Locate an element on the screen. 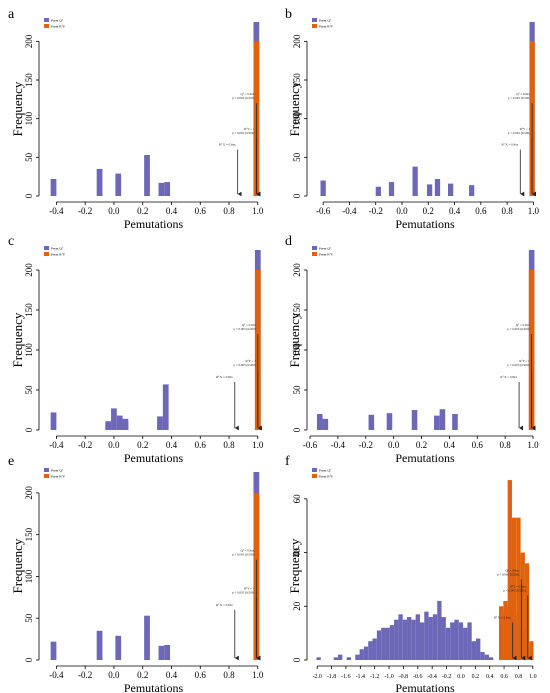 Image resolution: width=550 pixels, height=693 pixels. annotation-label: R²Y = 0.9xx is located at coordinates (518, 587).